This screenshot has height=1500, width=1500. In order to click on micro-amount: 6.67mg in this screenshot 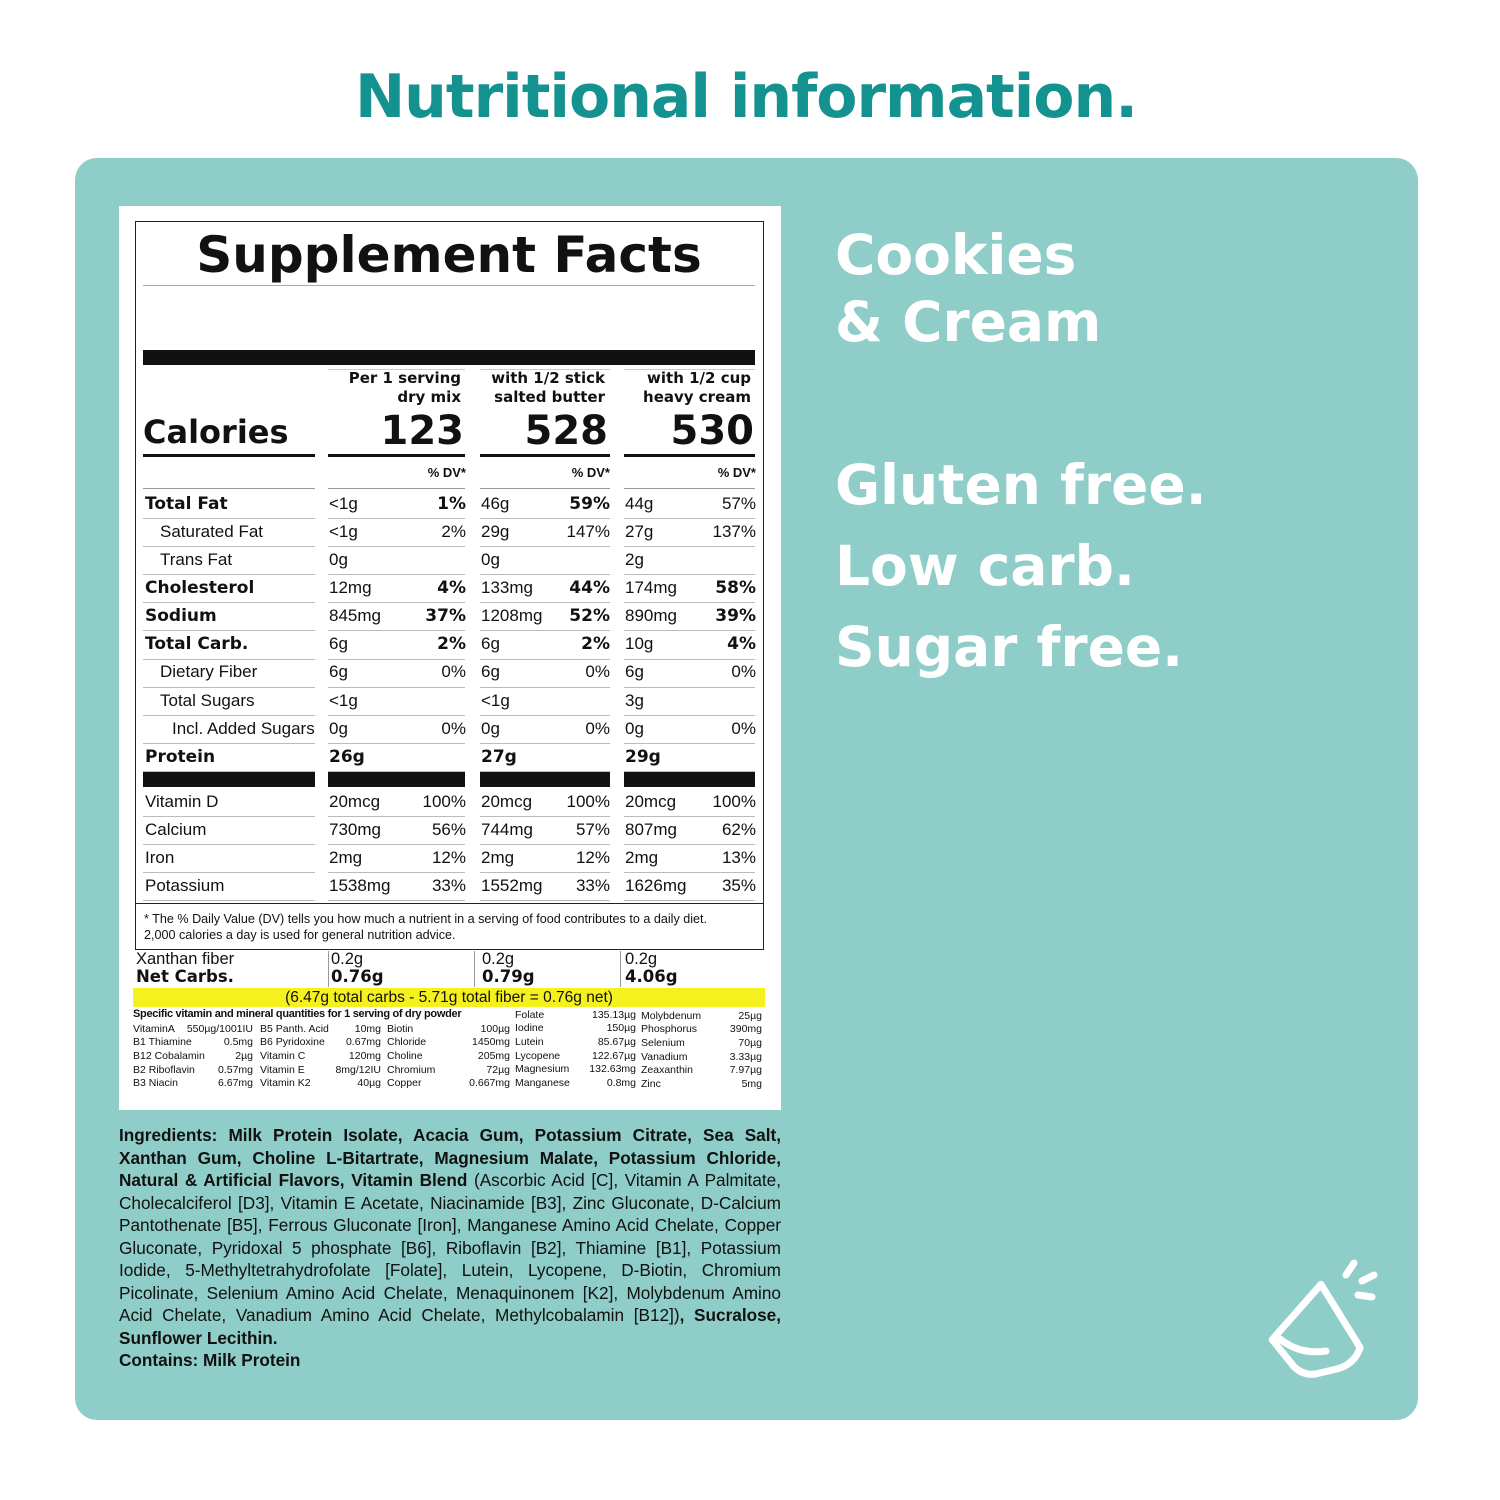, I will do `click(235, 1083)`.